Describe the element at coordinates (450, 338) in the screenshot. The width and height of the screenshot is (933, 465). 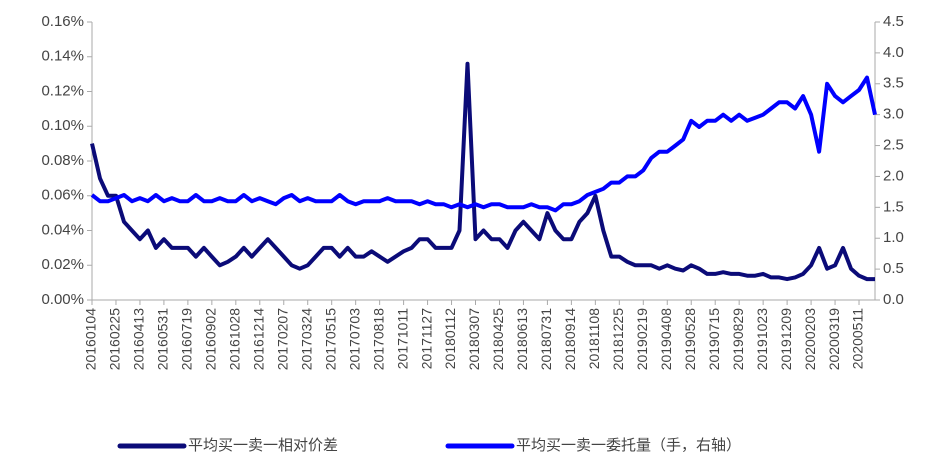
I see `x-tick-label: 20180112` at that location.